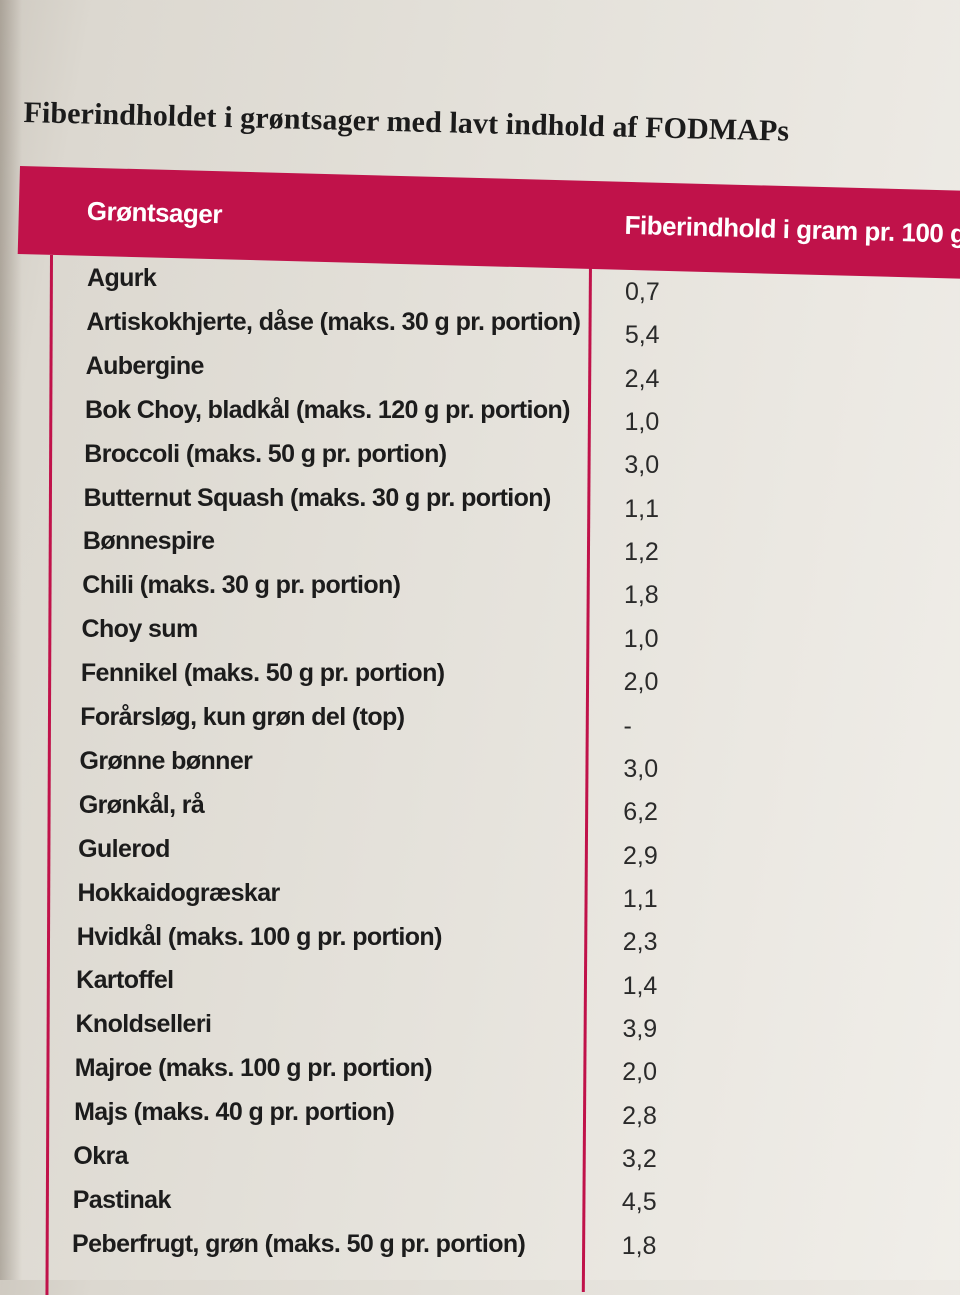 The width and height of the screenshot is (960, 1295). Describe the element at coordinates (642, 335) in the screenshot. I see `fiber-value: 5,4` at that location.